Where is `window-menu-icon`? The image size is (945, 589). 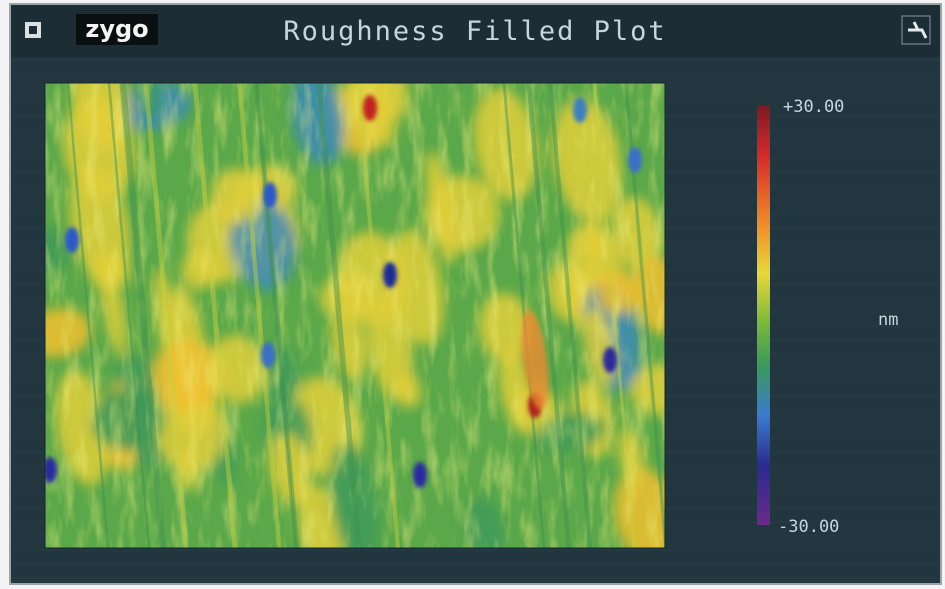
window-menu-icon is located at coordinates (33, 30).